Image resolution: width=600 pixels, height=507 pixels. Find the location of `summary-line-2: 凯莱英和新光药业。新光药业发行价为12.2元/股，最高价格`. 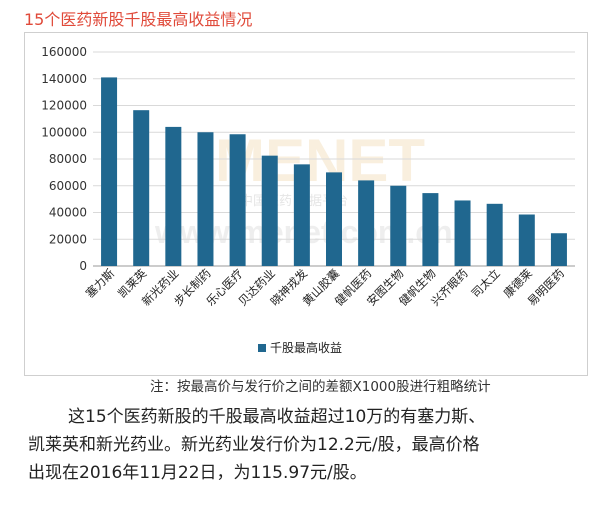

summary-line-2: 凯莱英和新光药业。新光药业发行价为12.2元/股，最高价格 is located at coordinates (254, 445).